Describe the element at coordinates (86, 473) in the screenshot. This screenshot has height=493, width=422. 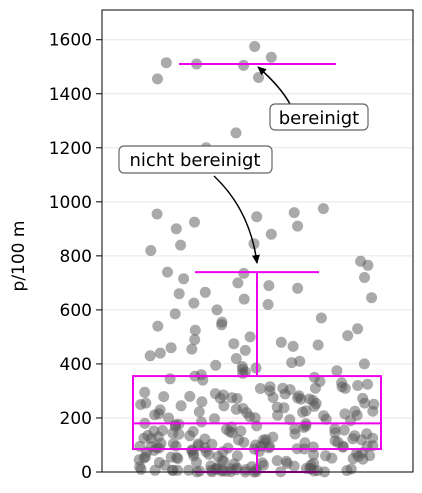
I see `y-tick-label: 0` at that location.